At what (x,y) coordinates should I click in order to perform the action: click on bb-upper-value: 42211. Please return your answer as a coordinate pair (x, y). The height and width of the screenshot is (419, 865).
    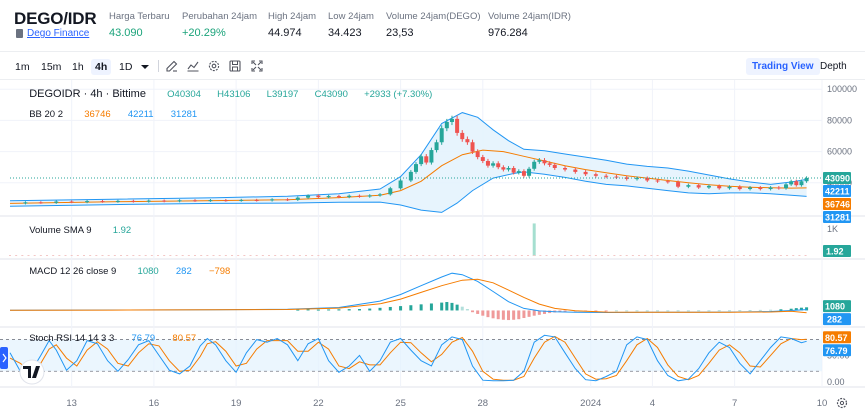
    Looking at the image, I should click on (141, 114).